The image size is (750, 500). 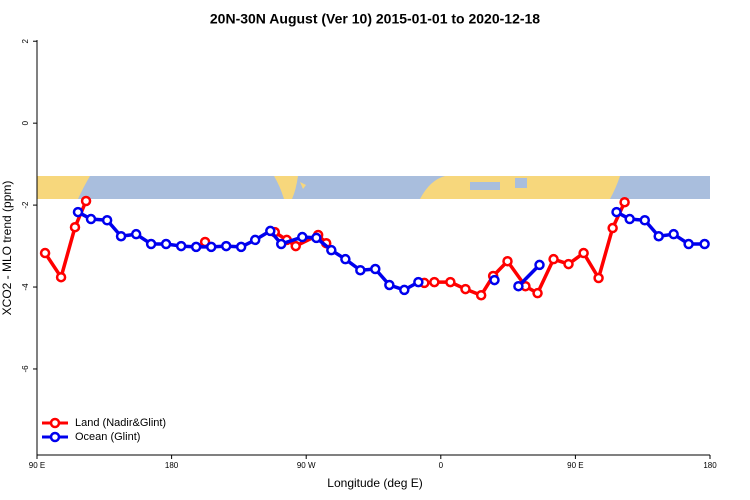 What do you see at coordinates (120, 423) in the screenshot?
I see `legend-label: Land (Nadir&Glint)` at bounding box center [120, 423].